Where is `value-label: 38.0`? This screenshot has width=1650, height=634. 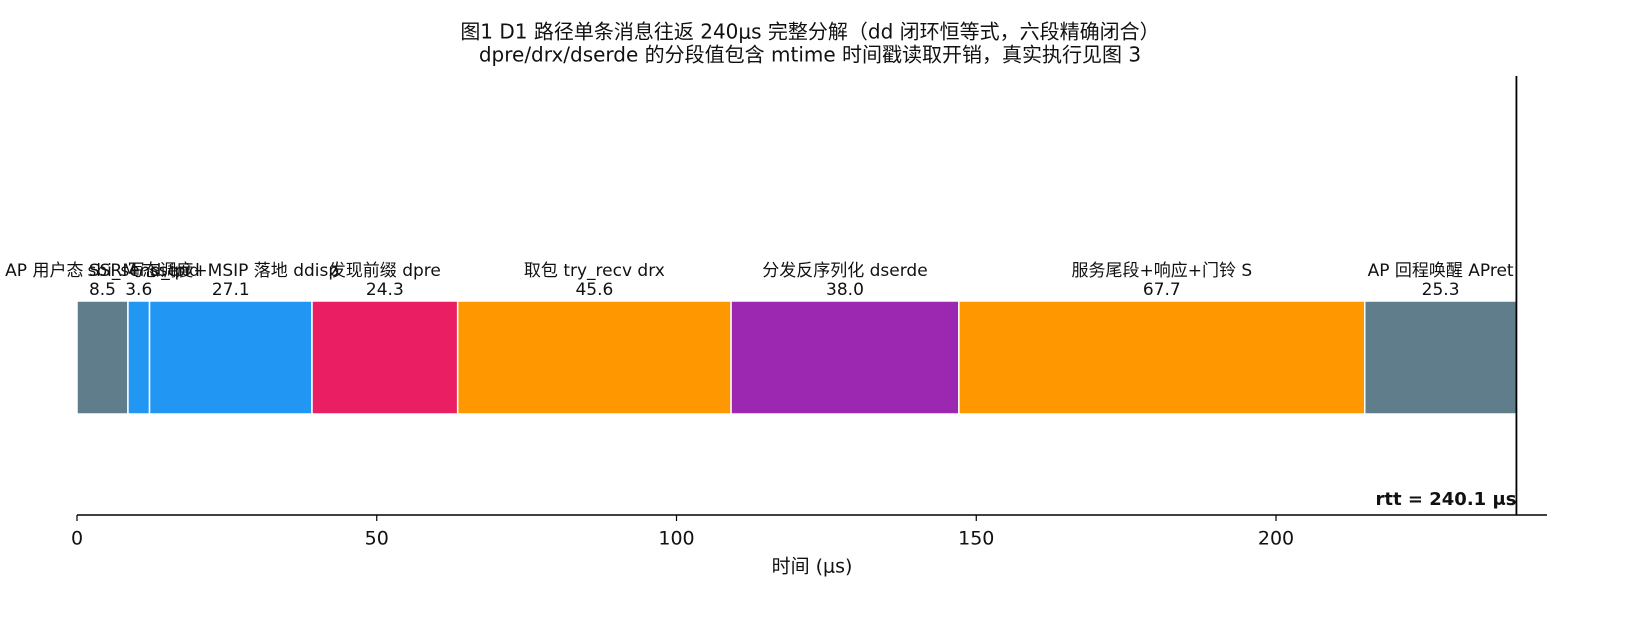
value-label: 38.0 is located at coordinates (845, 290).